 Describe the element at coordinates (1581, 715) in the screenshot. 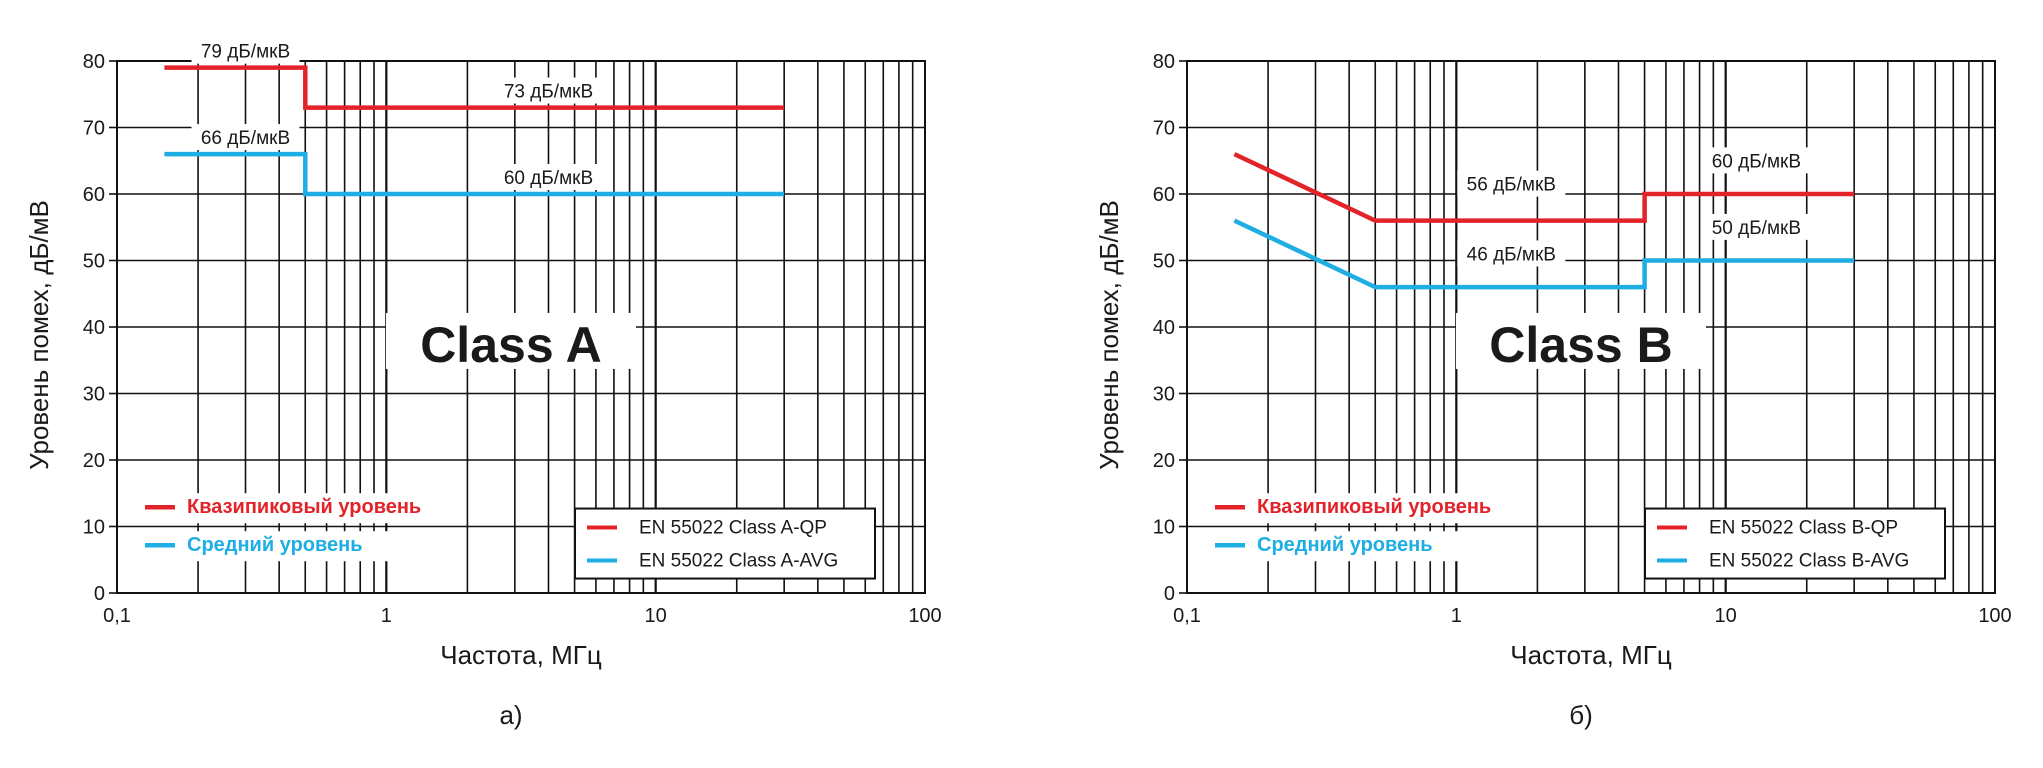

I see `panel-caption: б)` at that location.